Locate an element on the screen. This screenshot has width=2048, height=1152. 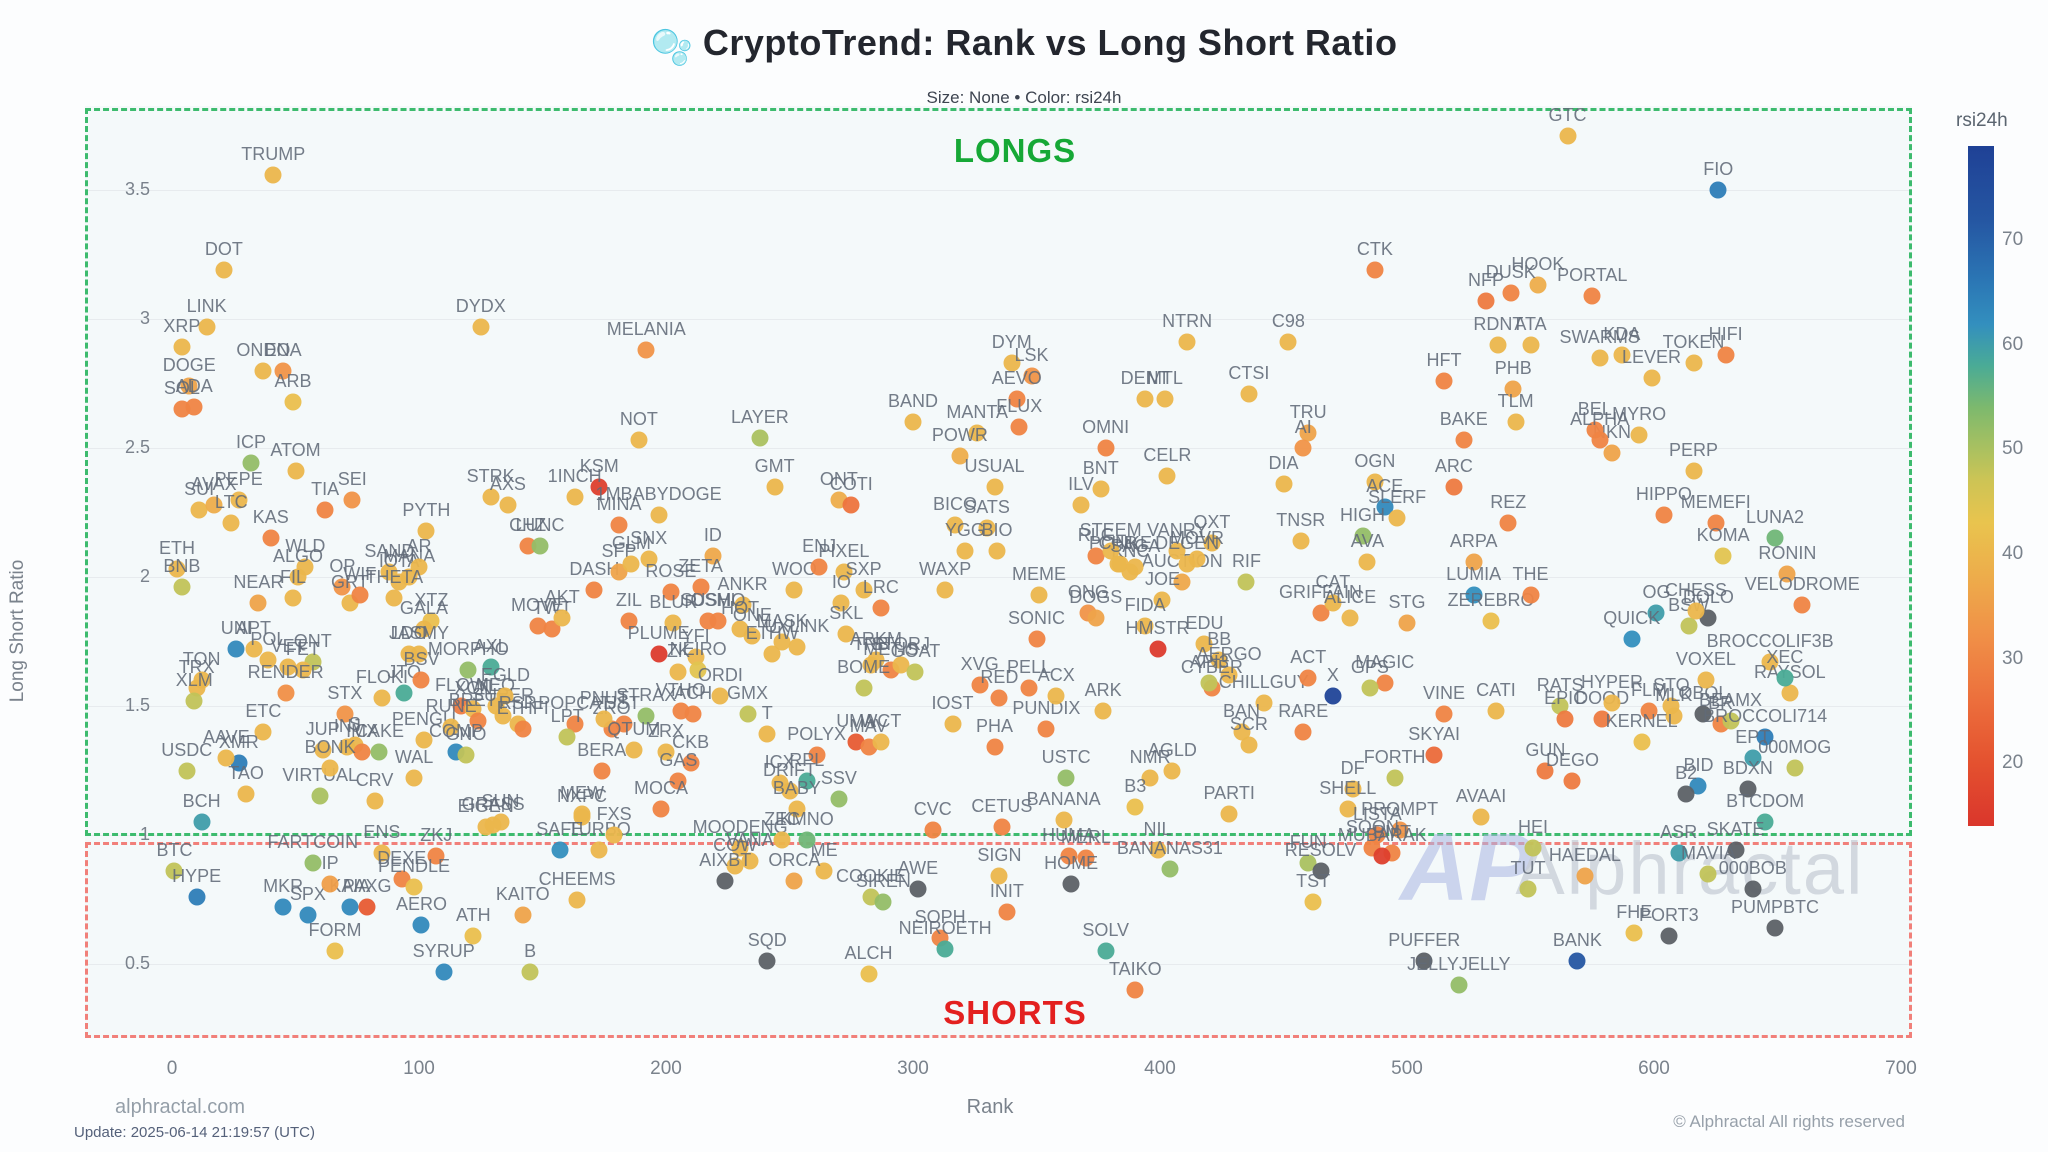
data-point-AERO is located at coordinates (421, 925).